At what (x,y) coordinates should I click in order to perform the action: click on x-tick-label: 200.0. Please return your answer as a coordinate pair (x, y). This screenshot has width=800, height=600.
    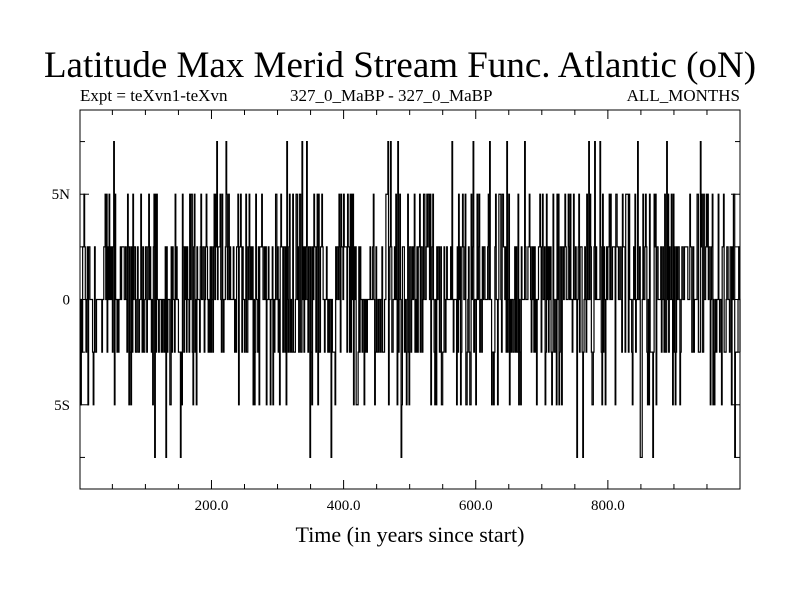
    Looking at the image, I should click on (212, 506).